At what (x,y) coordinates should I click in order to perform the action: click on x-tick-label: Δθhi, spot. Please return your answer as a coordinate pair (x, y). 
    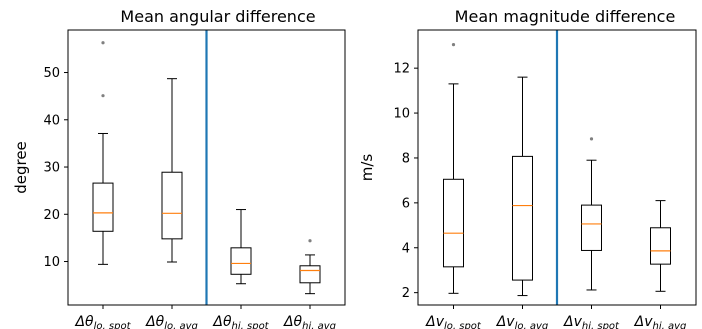
    Looking at the image, I should click on (240, 321).